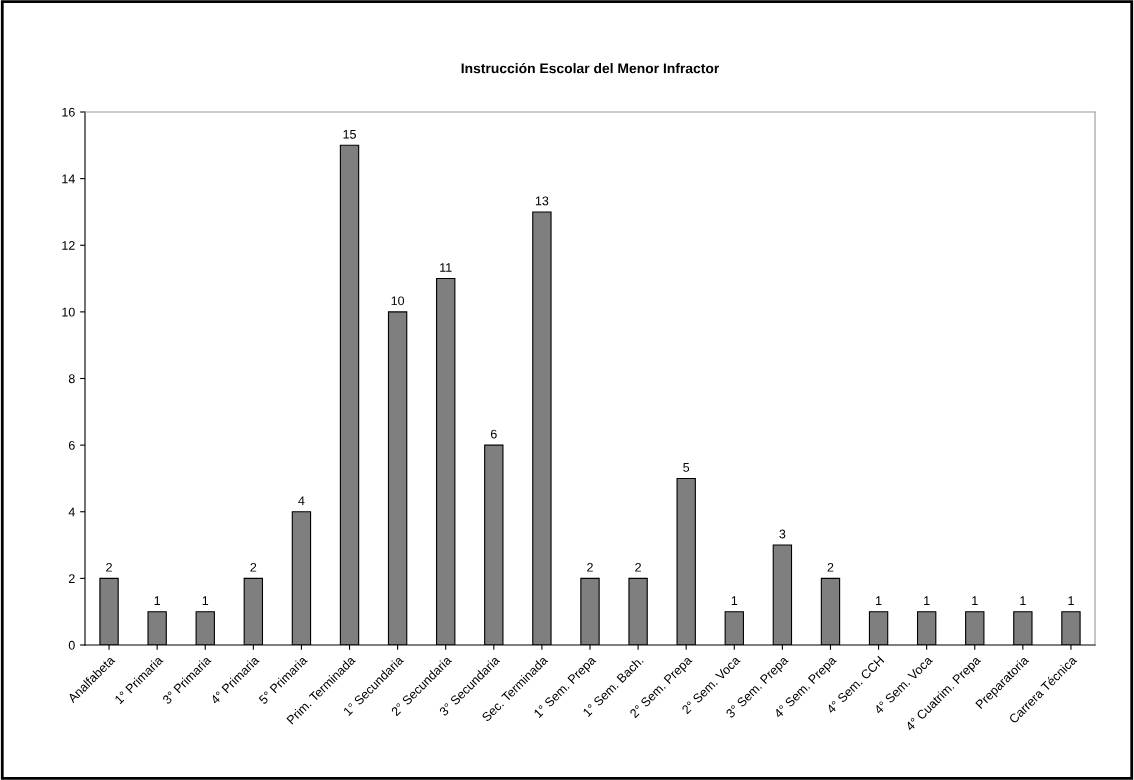 The width and height of the screenshot is (1134, 780). Describe the element at coordinates (68, 179) in the screenshot. I see `y-tick-label: 14` at that location.